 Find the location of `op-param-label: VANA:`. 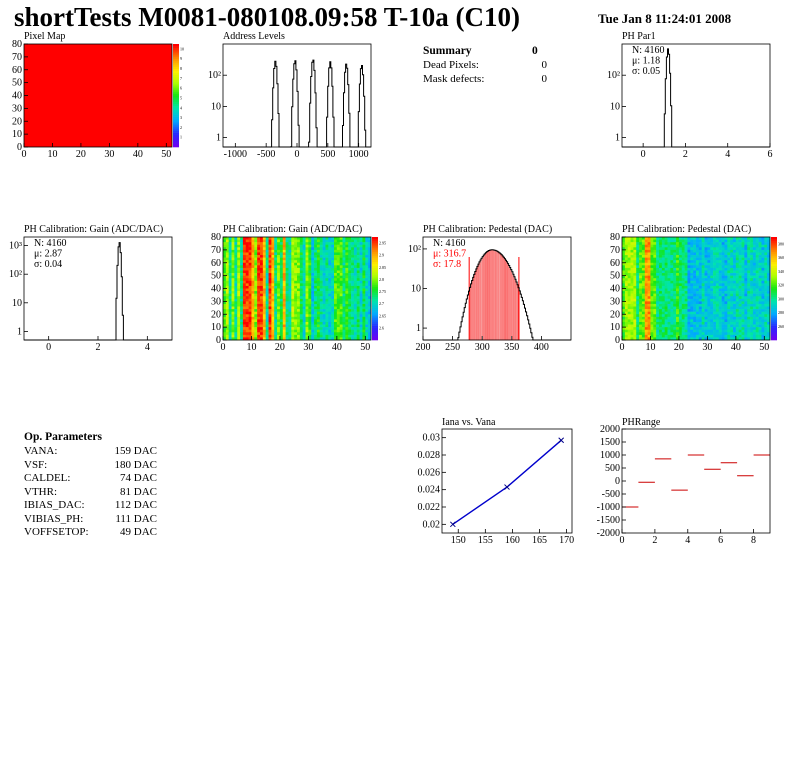

op-param-label: VANA: is located at coordinates (41, 451).